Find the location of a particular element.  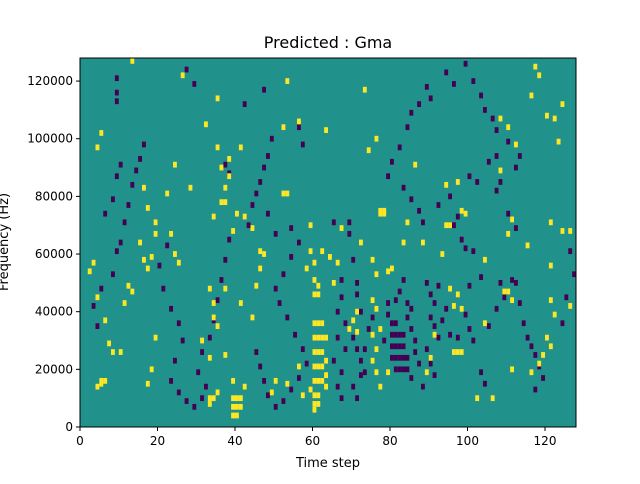

x-tick-label: 120 is located at coordinates (545, 441).